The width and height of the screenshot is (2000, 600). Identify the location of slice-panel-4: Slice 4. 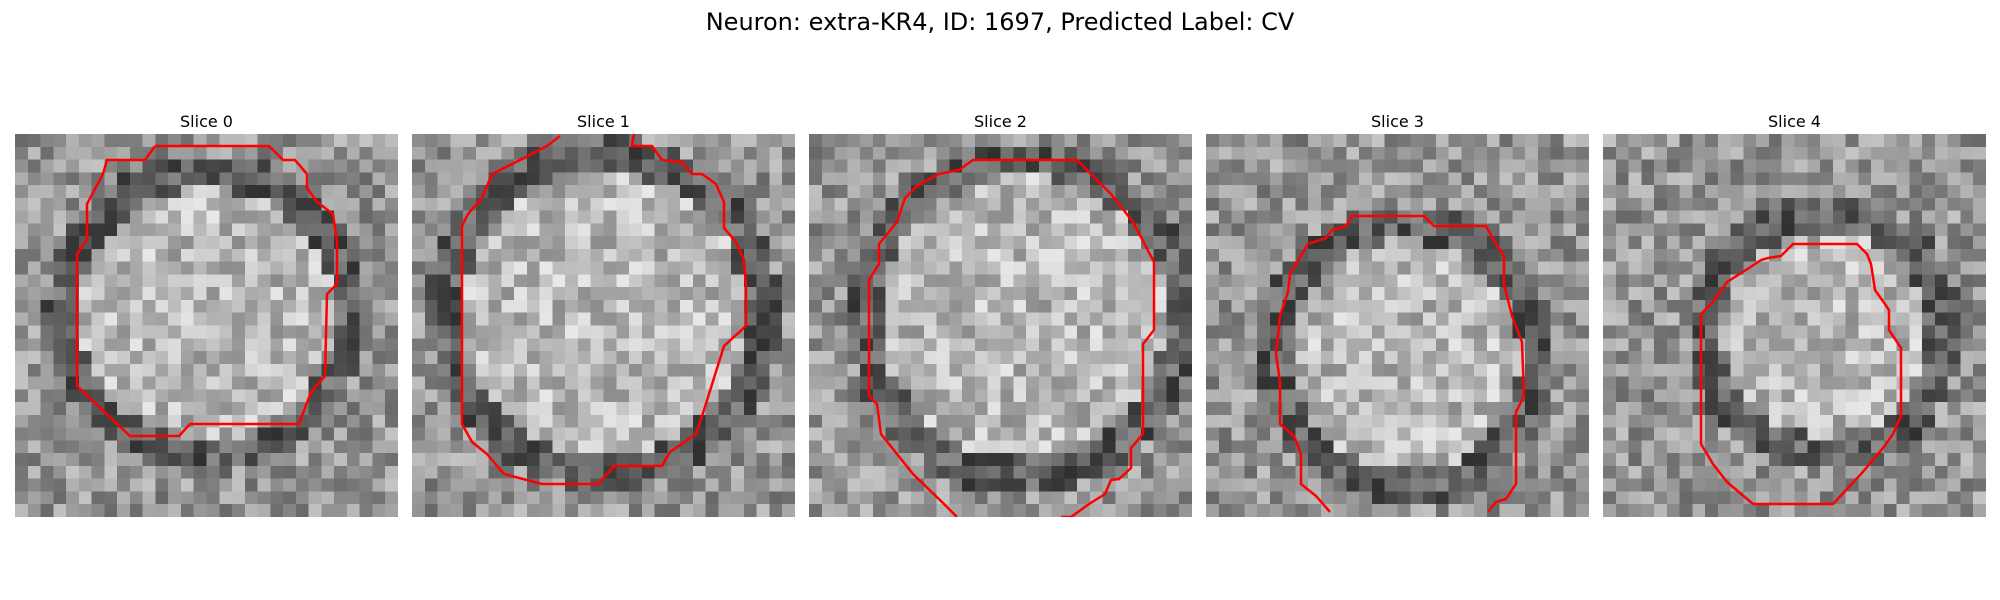
(1794, 313).